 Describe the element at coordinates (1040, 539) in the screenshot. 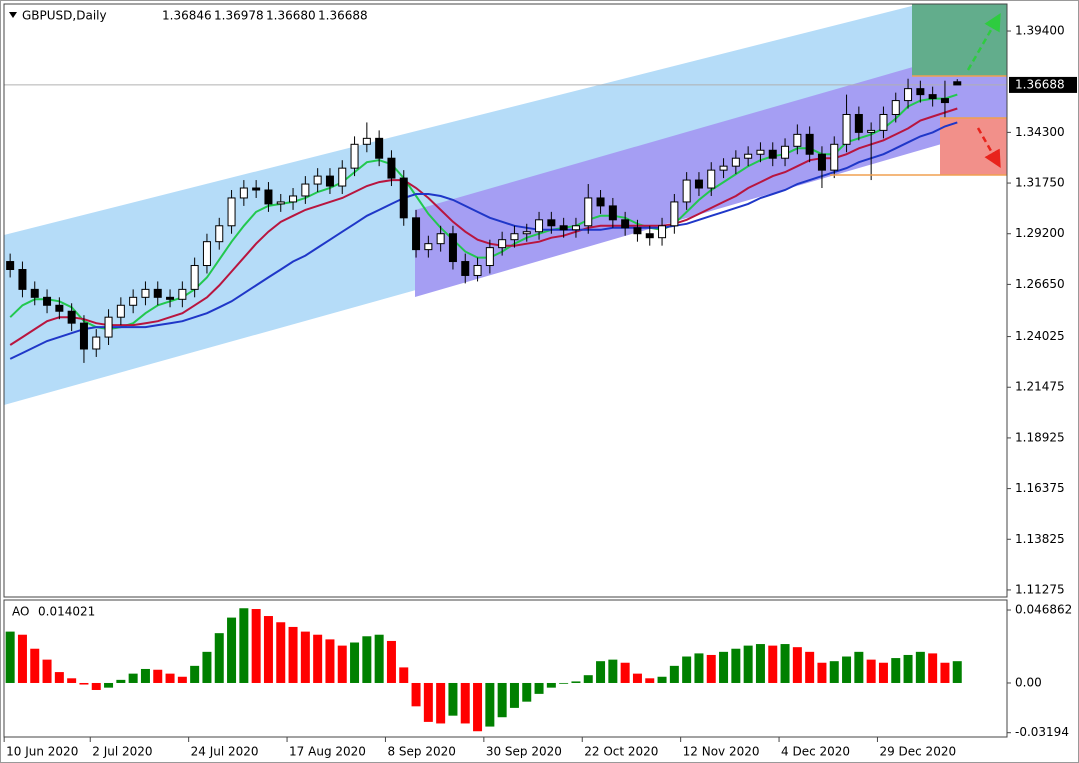

I see `y-tick-label: 1.13825` at that location.